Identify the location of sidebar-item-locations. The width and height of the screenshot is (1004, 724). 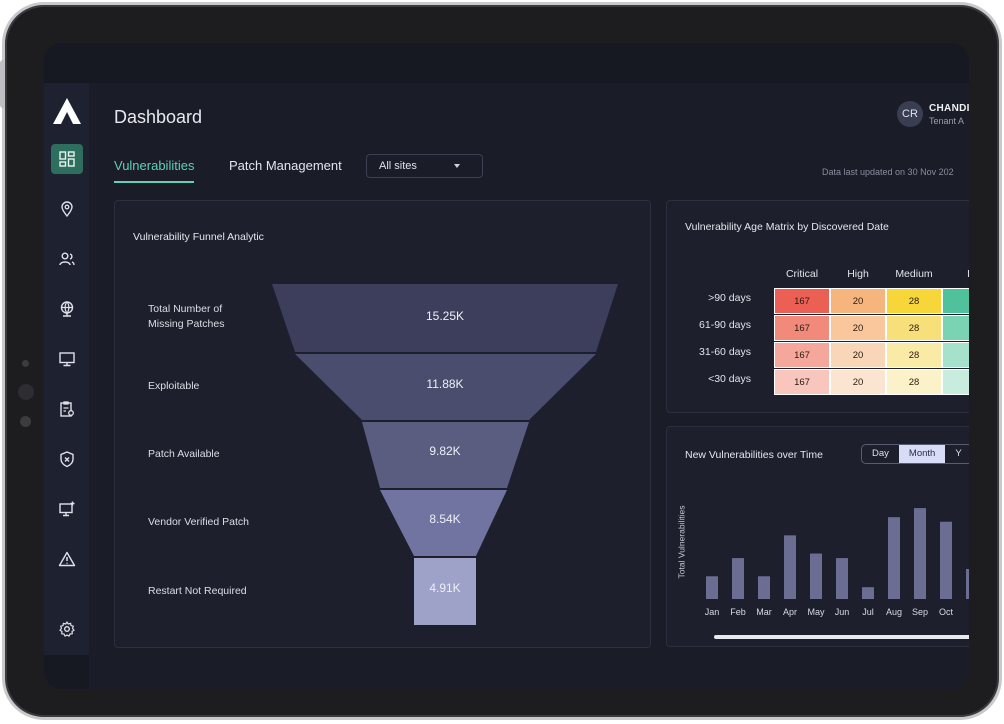
(67, 209).